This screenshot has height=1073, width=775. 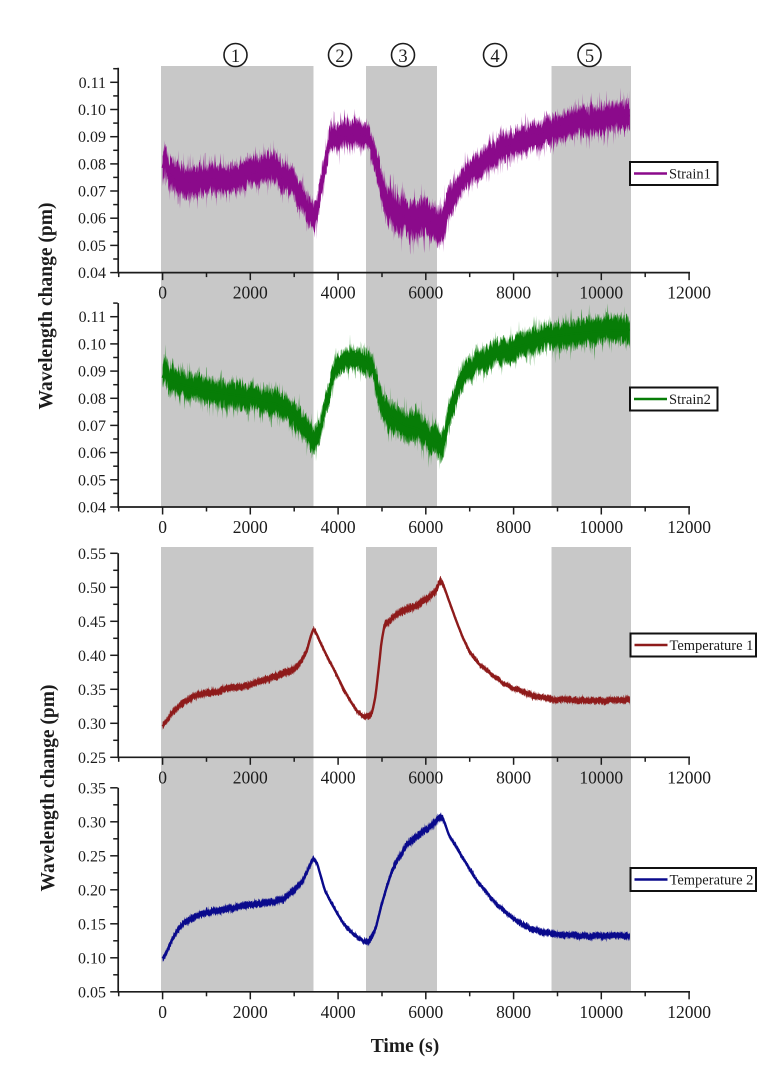 What do you see at coordinates (92, 890) in the screenshot?
I see `svg-text: 0.20` at bounding box center [92, 890].